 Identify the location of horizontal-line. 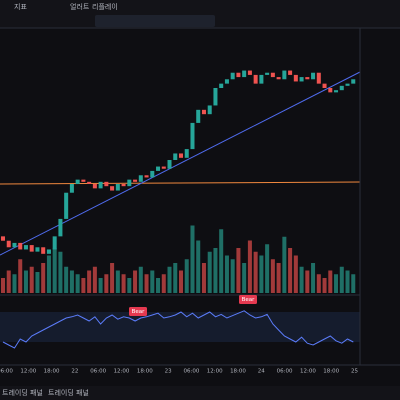
(180, 183).